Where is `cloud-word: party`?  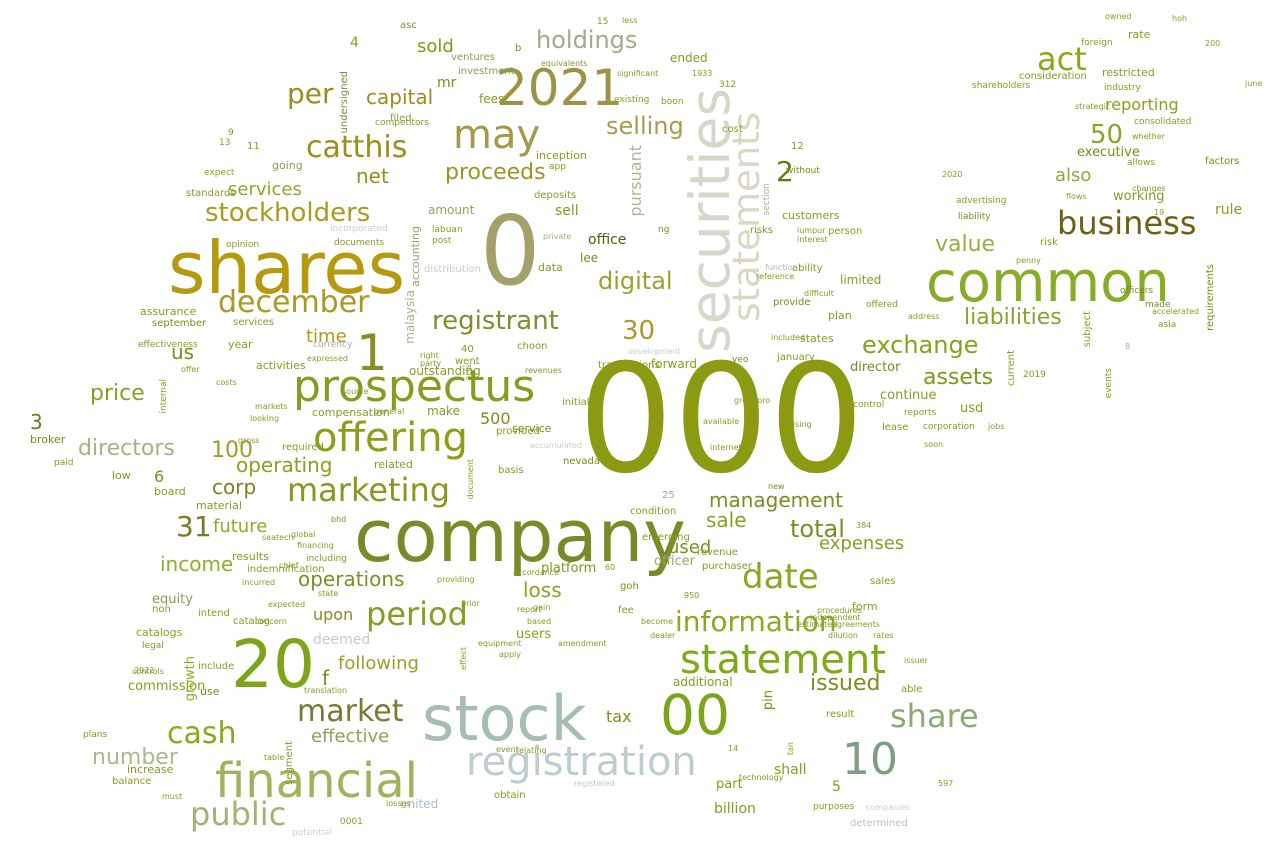 cloud-word: party is located at coordinates (431, 363).